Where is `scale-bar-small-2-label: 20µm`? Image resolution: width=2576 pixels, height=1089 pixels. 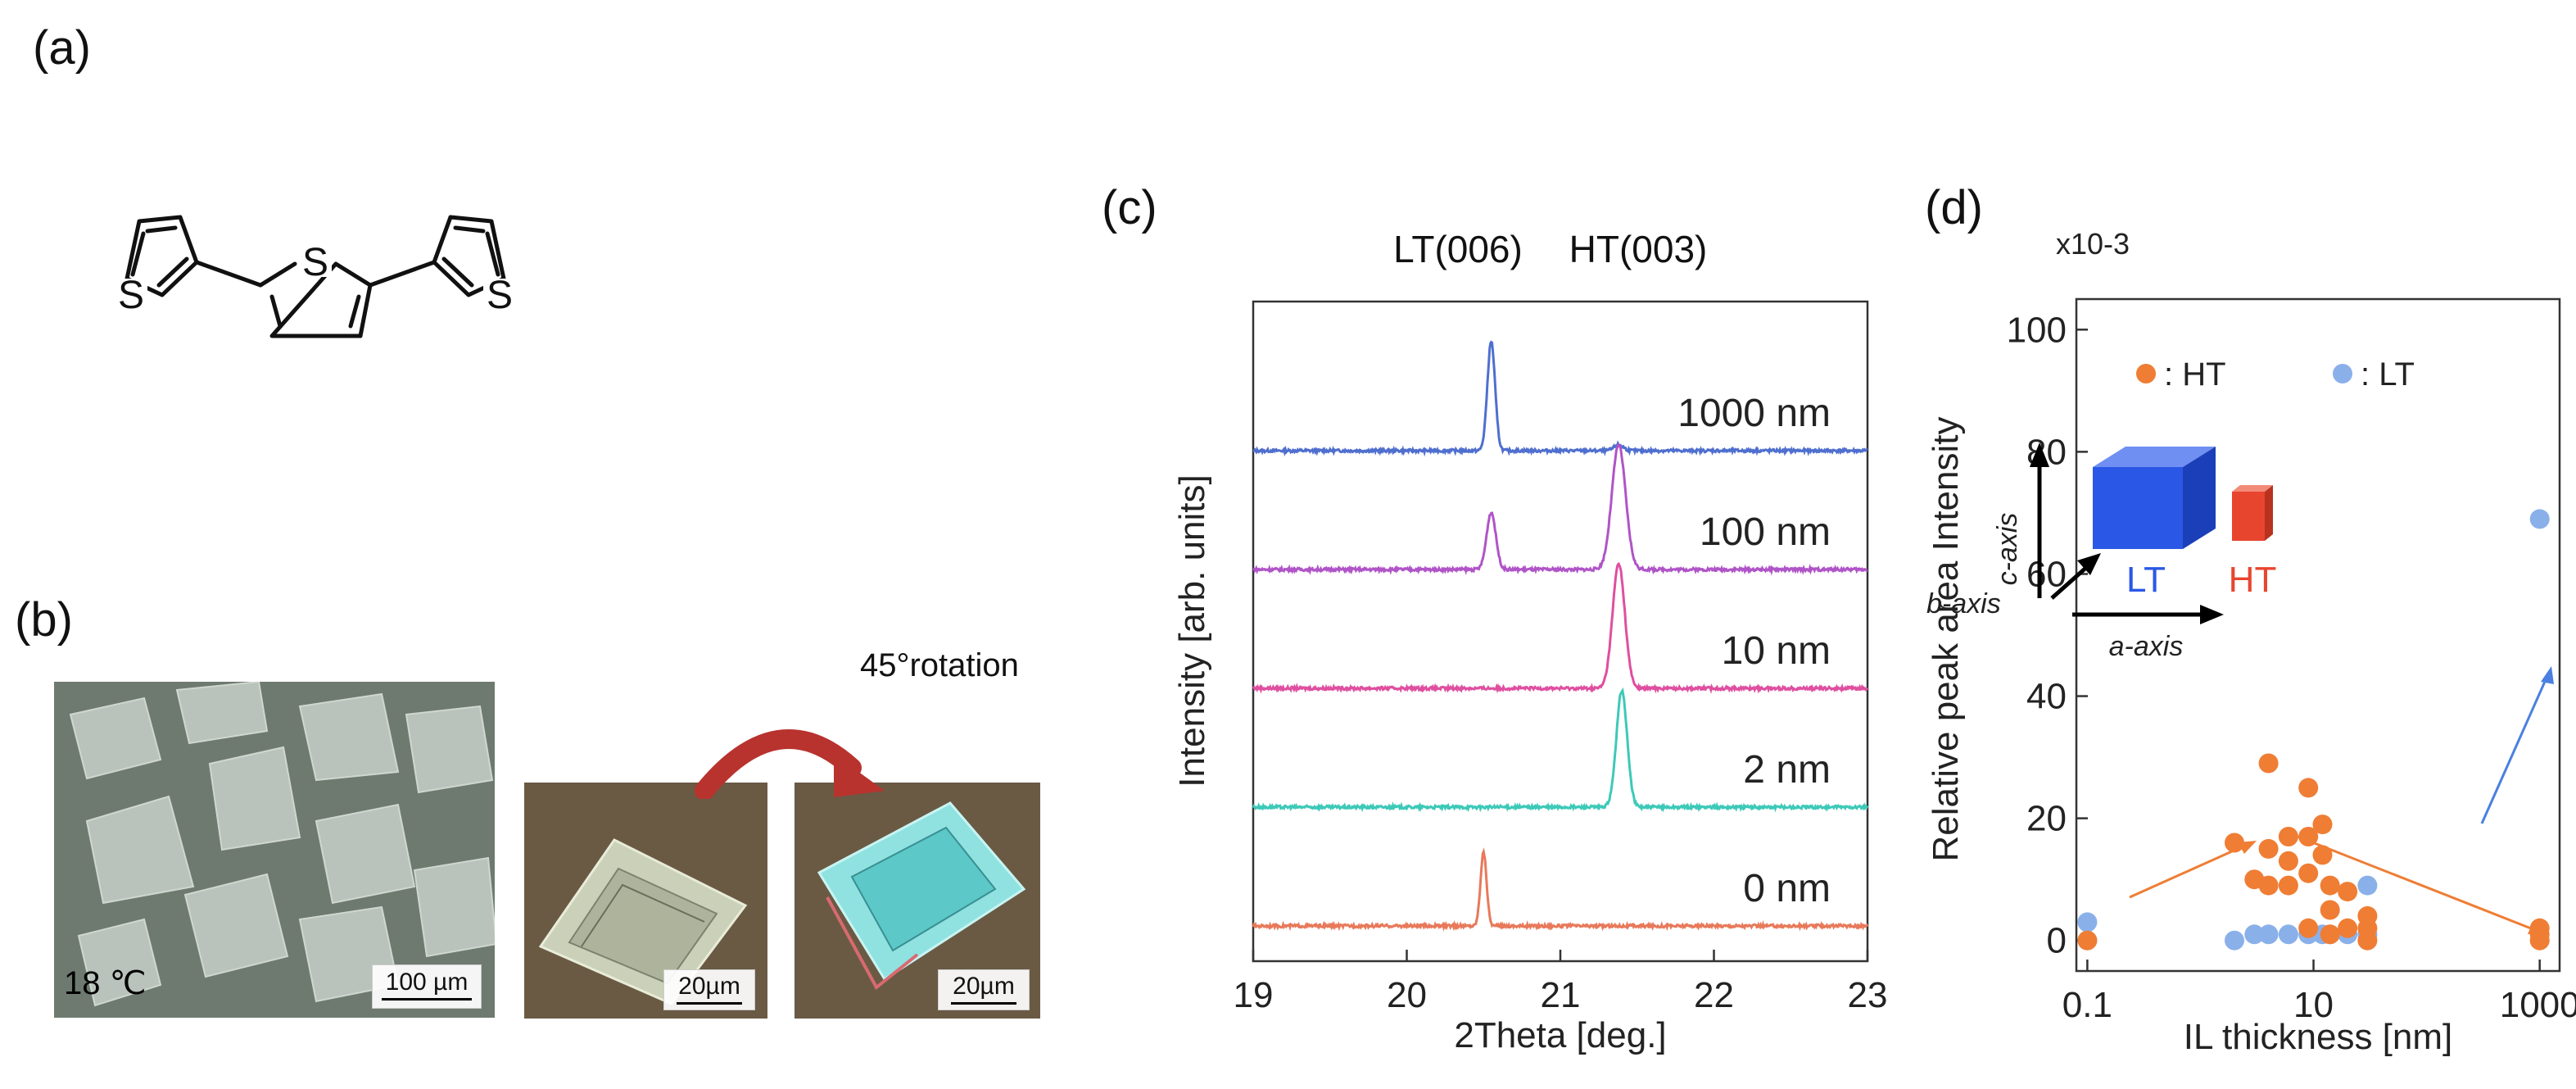 scale-bar-small-2-label: 20µm is located at coordinates (984, 986).